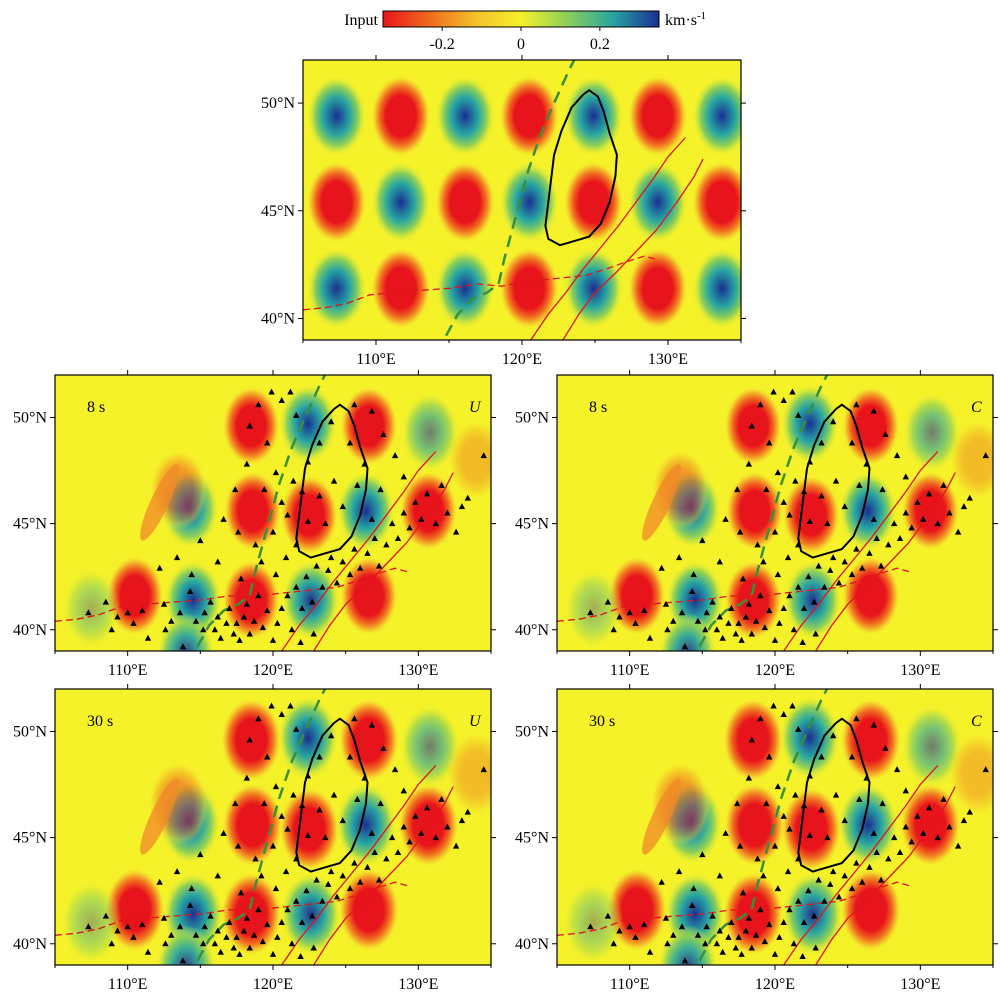  What do you see at coordinates (522, 359) in the screenshot?
I see `x-tick-label: 120°E` at bounding box center [522, 359].